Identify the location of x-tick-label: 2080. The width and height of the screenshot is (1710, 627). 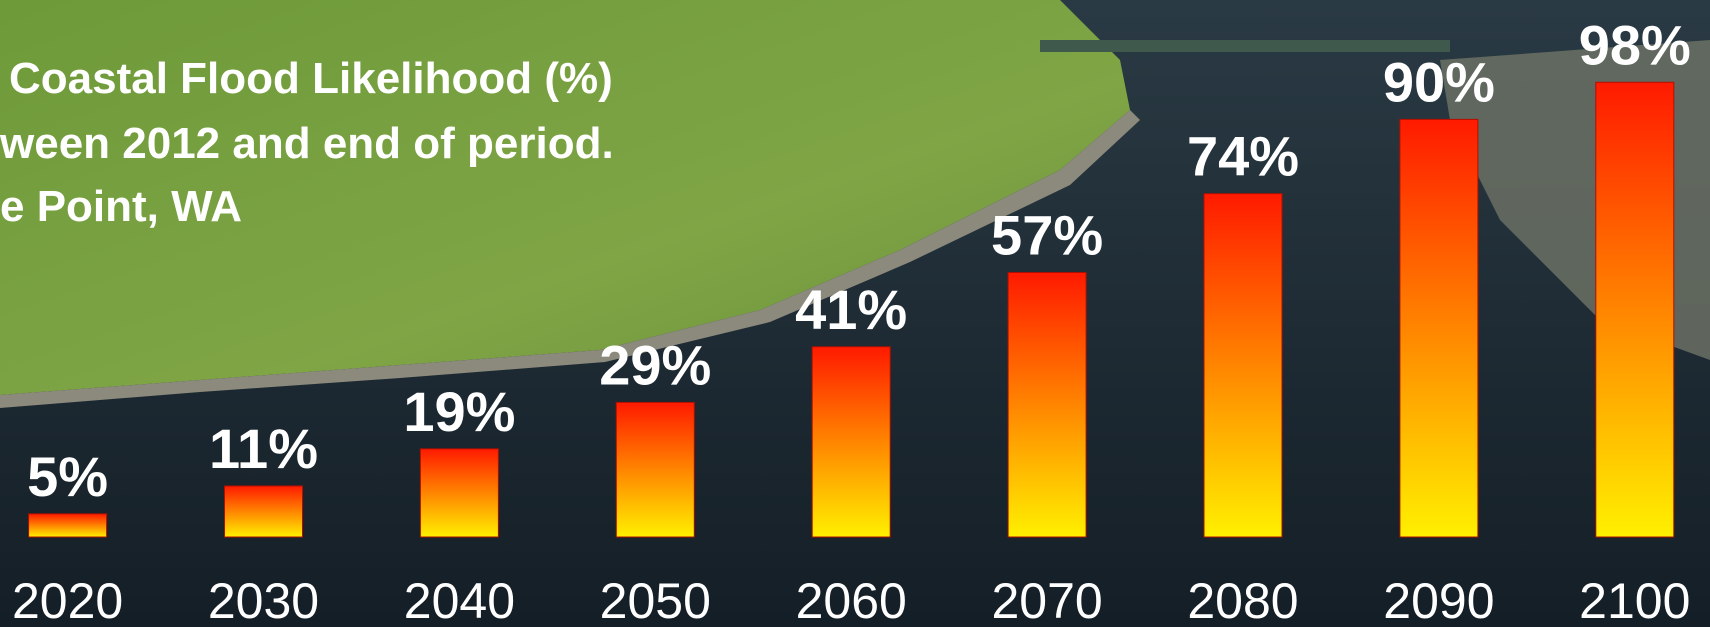
(1242, 600).